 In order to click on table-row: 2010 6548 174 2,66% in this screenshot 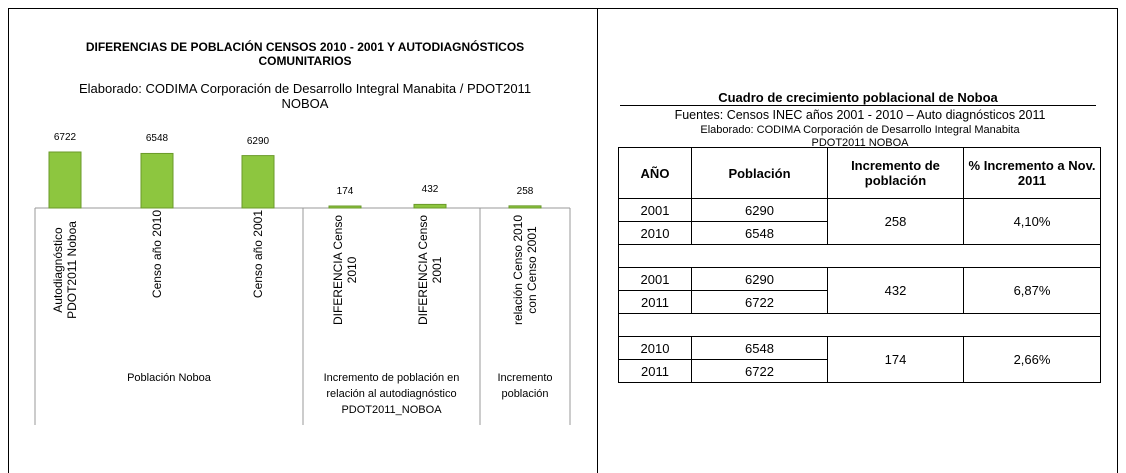, I will do `click(859, 359)`.